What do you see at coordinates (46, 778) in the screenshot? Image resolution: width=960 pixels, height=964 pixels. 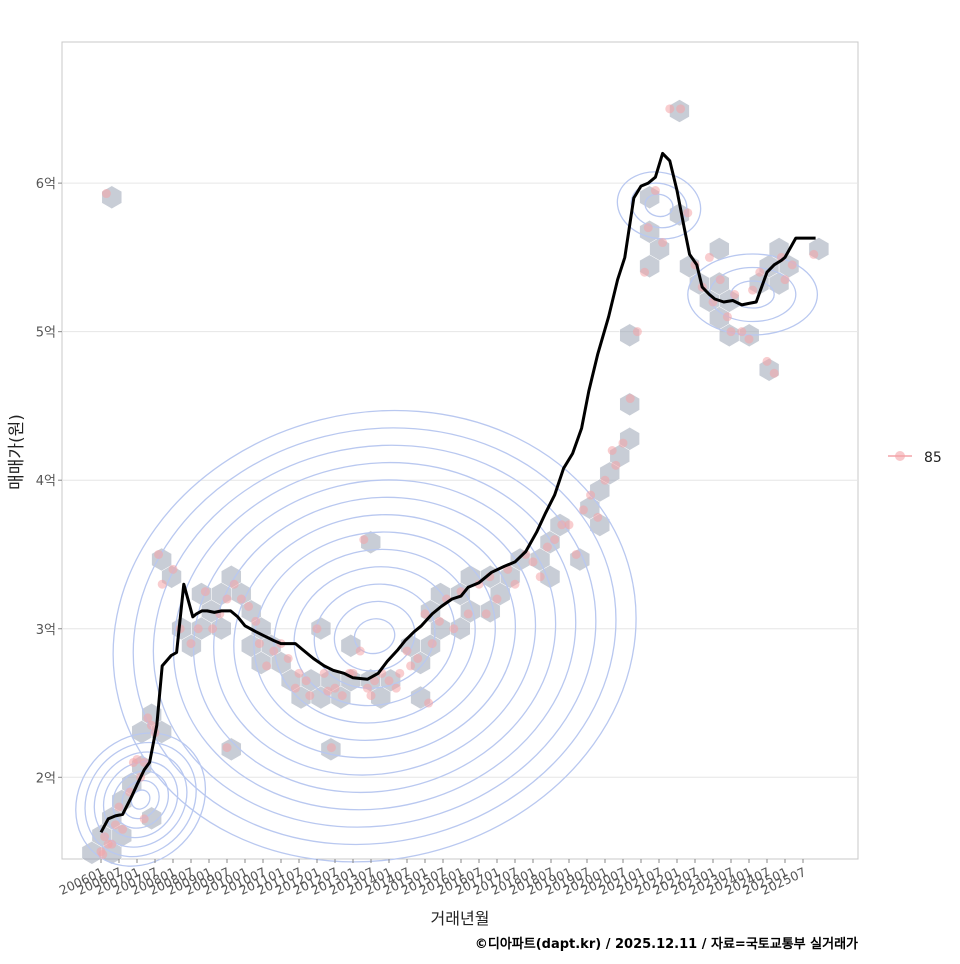 I see `y-tick-label: 2억` at bounding box center [46, 778].